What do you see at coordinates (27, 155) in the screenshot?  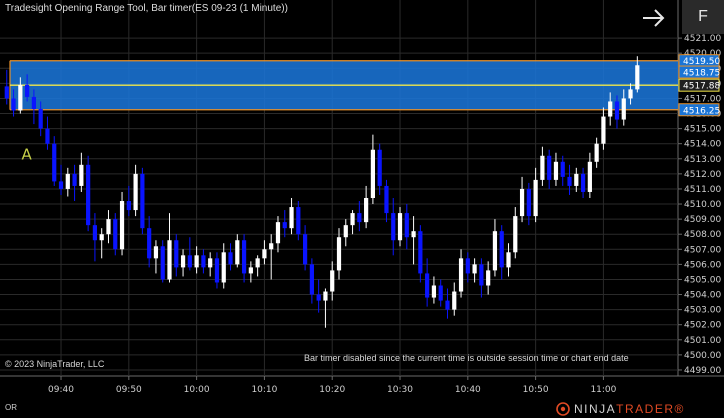 I see `annotation-label-a: A` at bounding box center [27, 155].